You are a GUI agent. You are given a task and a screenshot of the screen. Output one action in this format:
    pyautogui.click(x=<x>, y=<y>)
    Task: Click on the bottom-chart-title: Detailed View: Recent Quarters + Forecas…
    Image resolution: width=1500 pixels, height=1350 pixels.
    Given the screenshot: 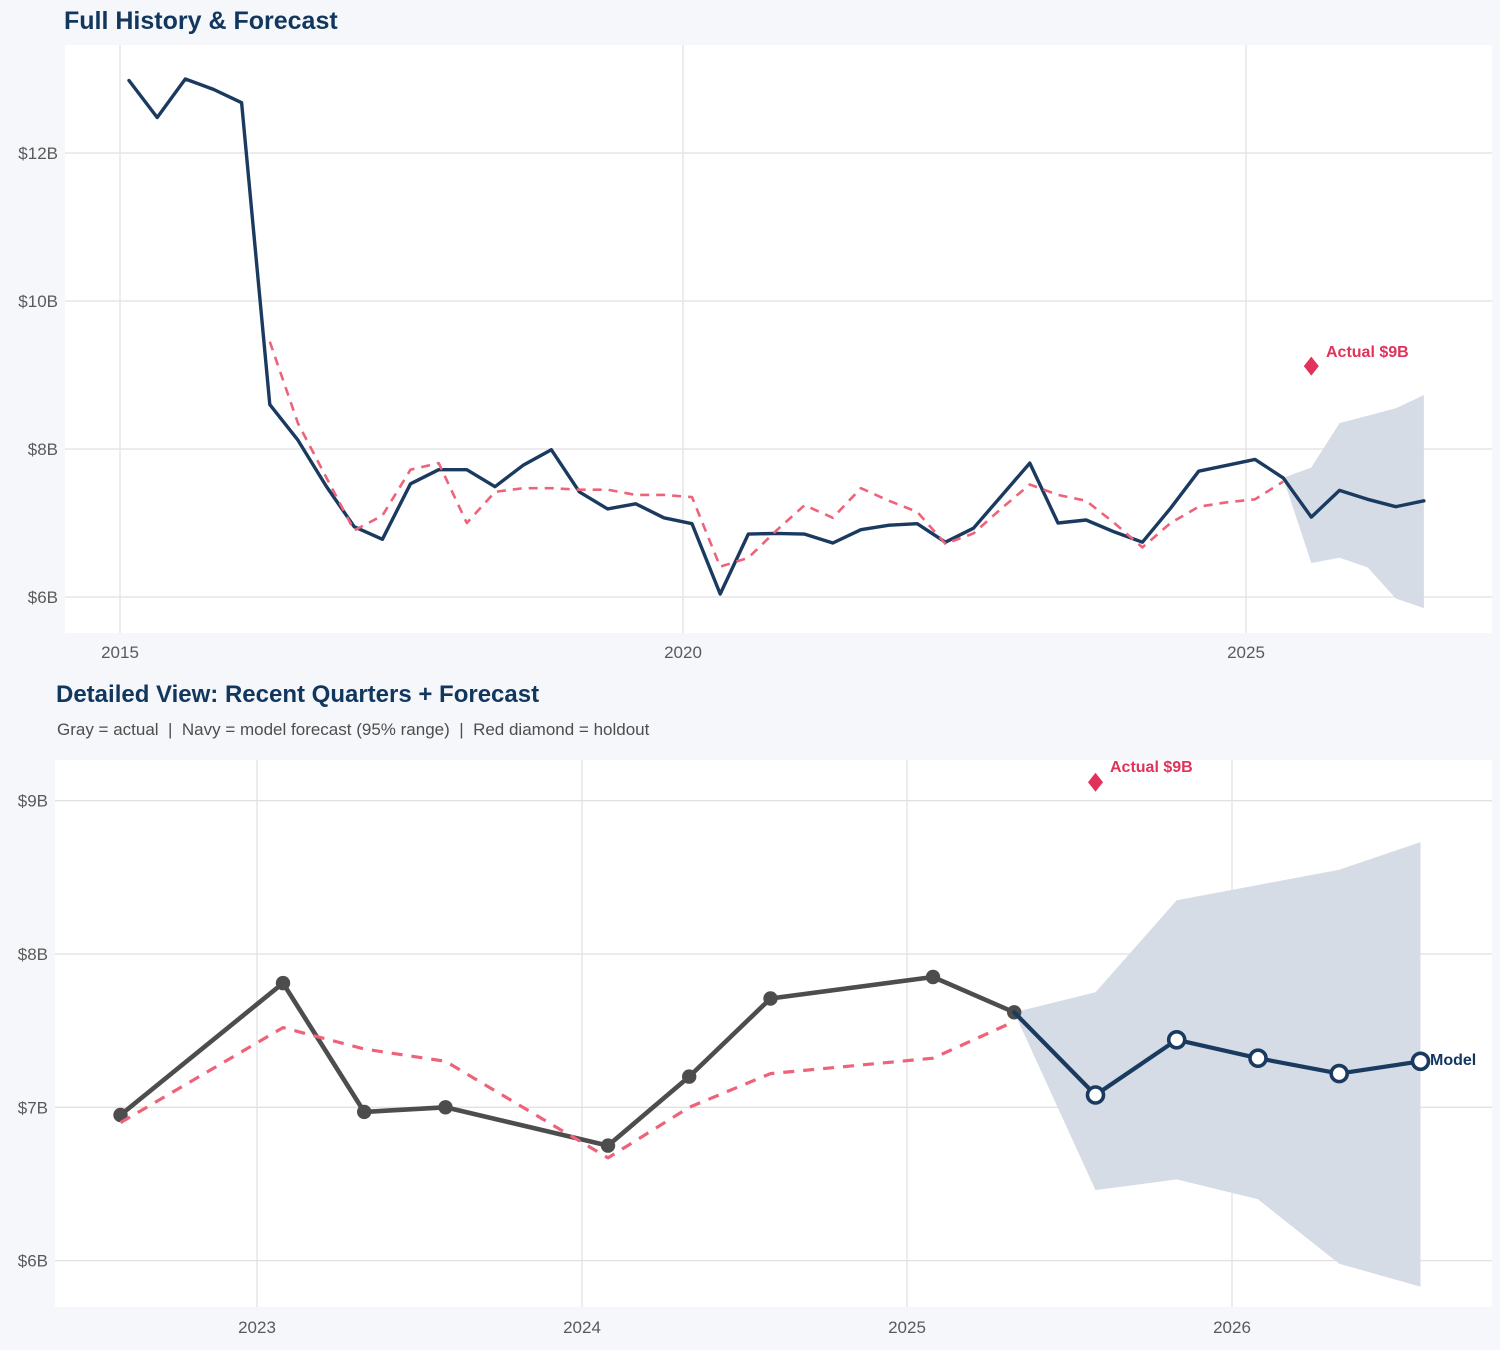 What is the action you would take?
    pyautogui.click(x=298, y=694)
    